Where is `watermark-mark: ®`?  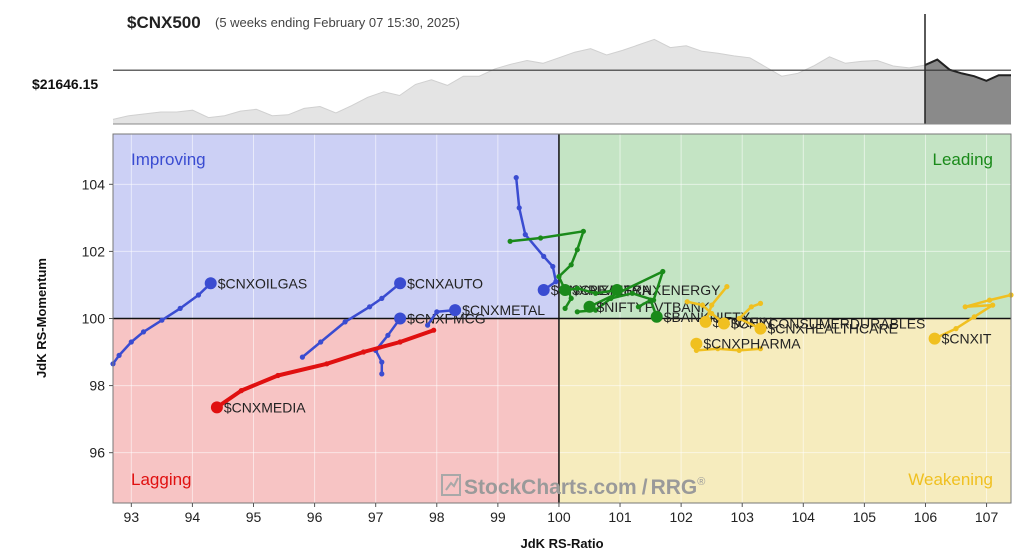 watermark-mark: ® is located at coordinates (701, 482).